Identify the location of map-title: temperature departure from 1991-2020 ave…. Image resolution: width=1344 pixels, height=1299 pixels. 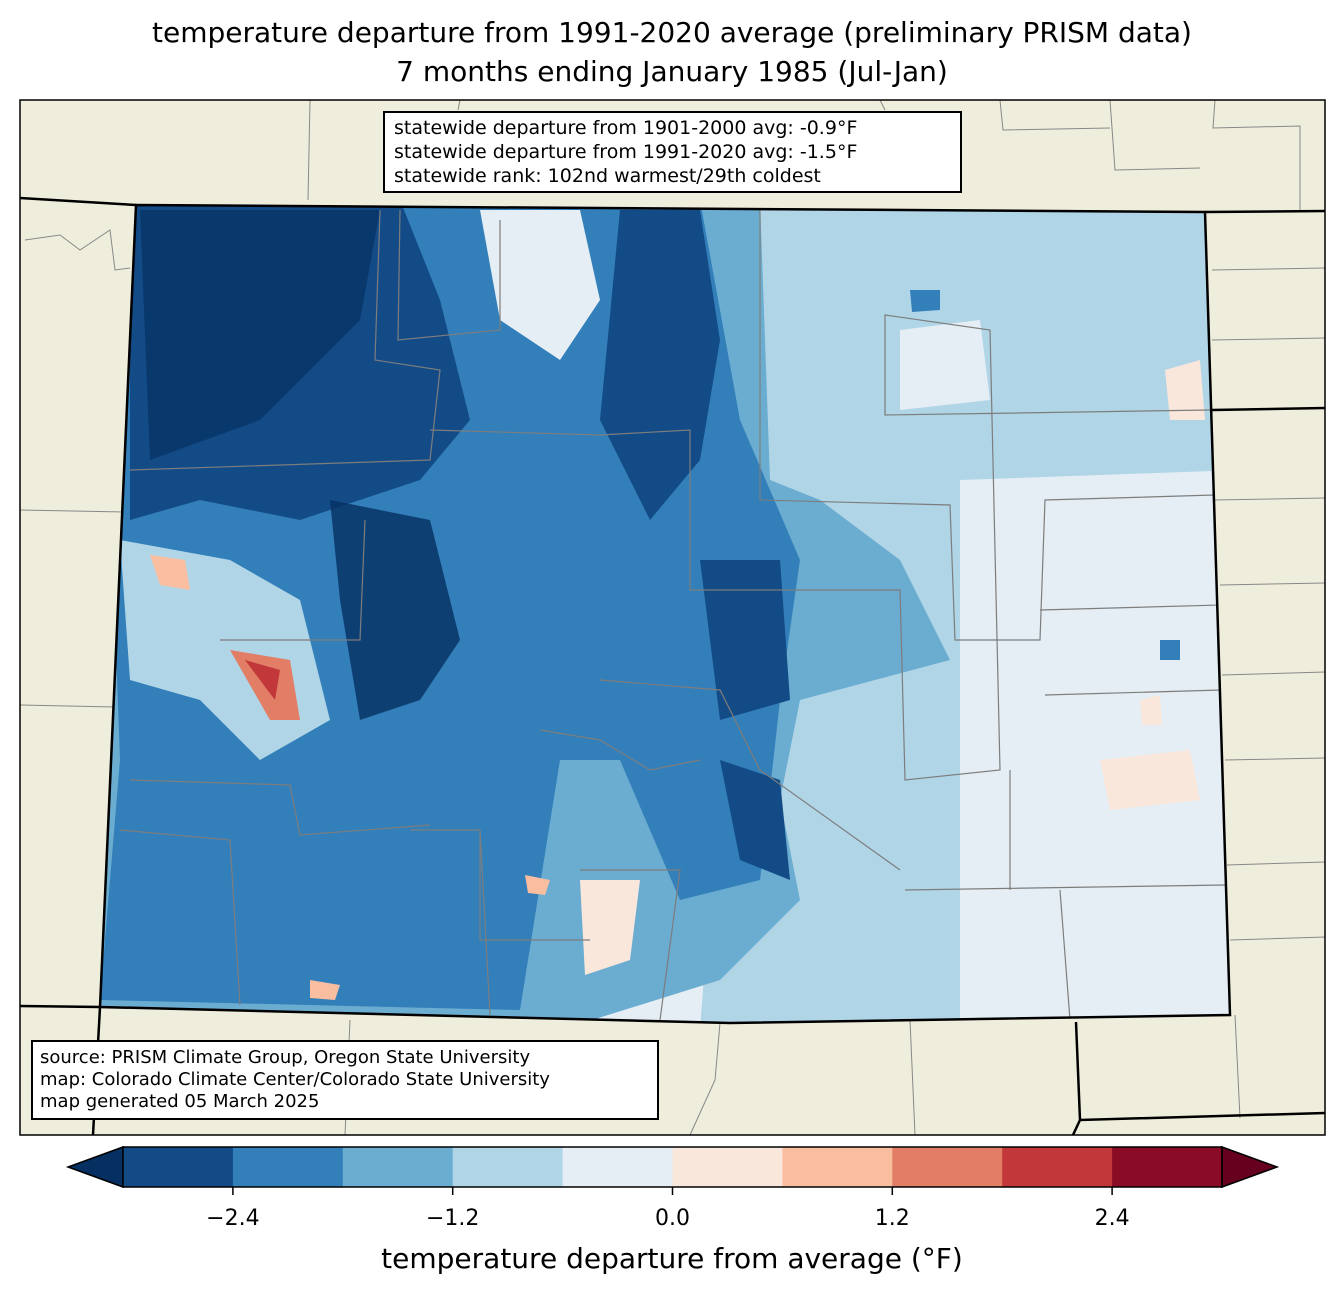
(672, 32).